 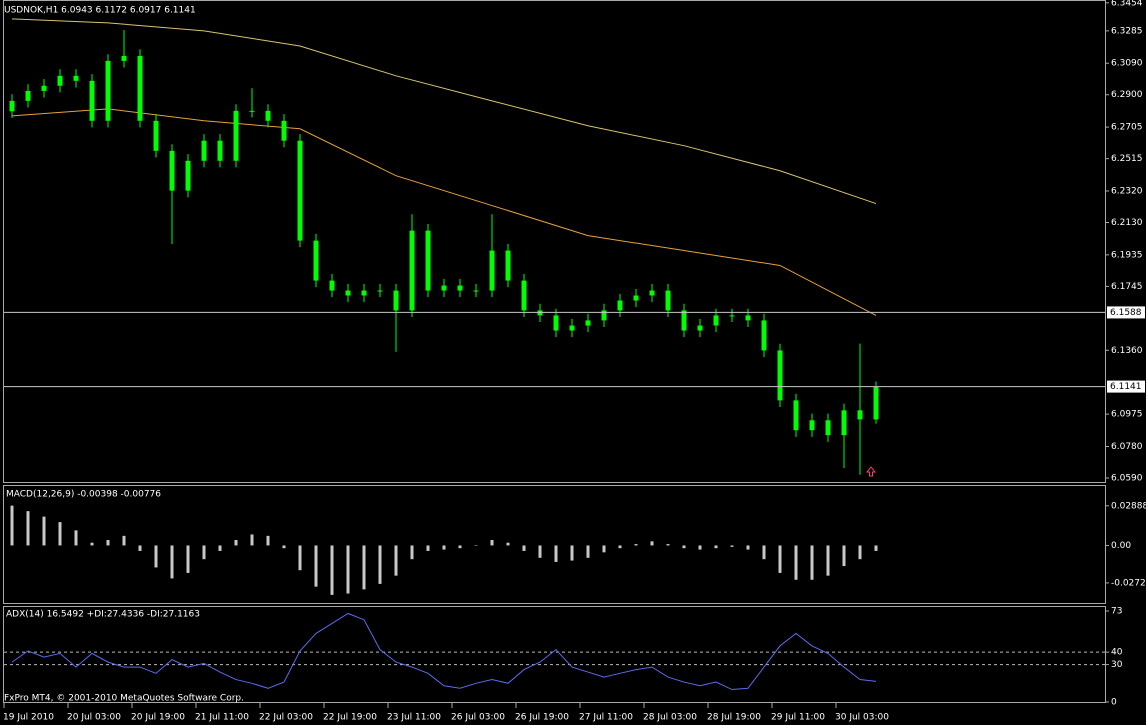 I want to click on x-tick-label: 22 Jul 19:00, so click(x=350, y=718).